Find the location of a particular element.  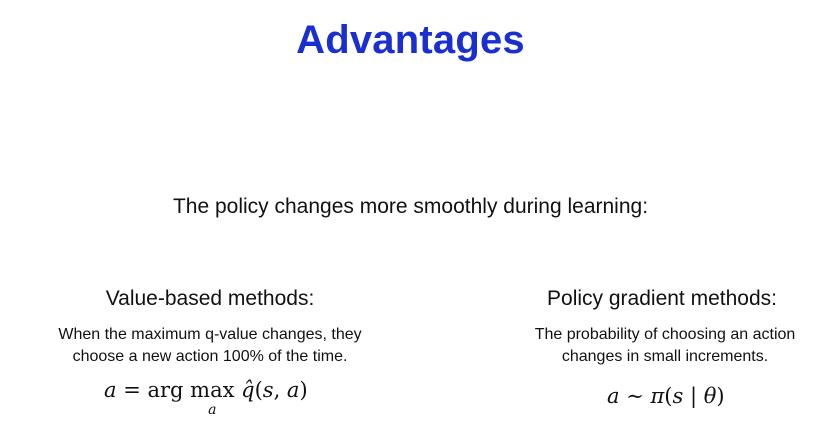

policy-gradient-description-line-2: changes in small increments. is located at coordinates (665, 356).